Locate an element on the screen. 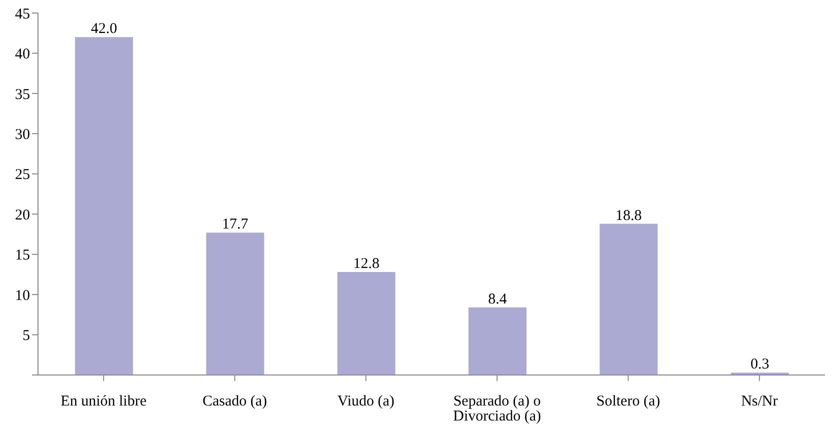 The height and width of the screenshot is (445, 839). y-tick-label: 35 is located at coordinates (22, 94).